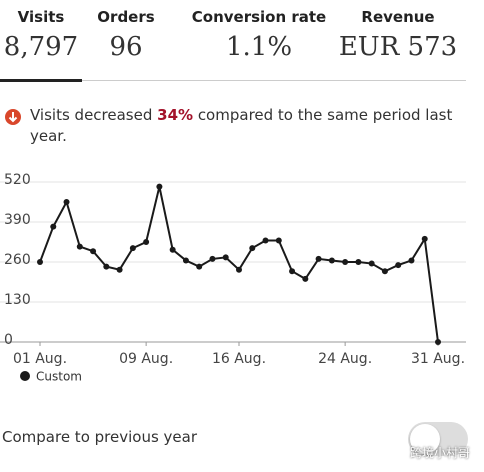 The width and height of the screenshot is (484, 472). I want to click on tab: Visits 8,797, so click(41, 35).